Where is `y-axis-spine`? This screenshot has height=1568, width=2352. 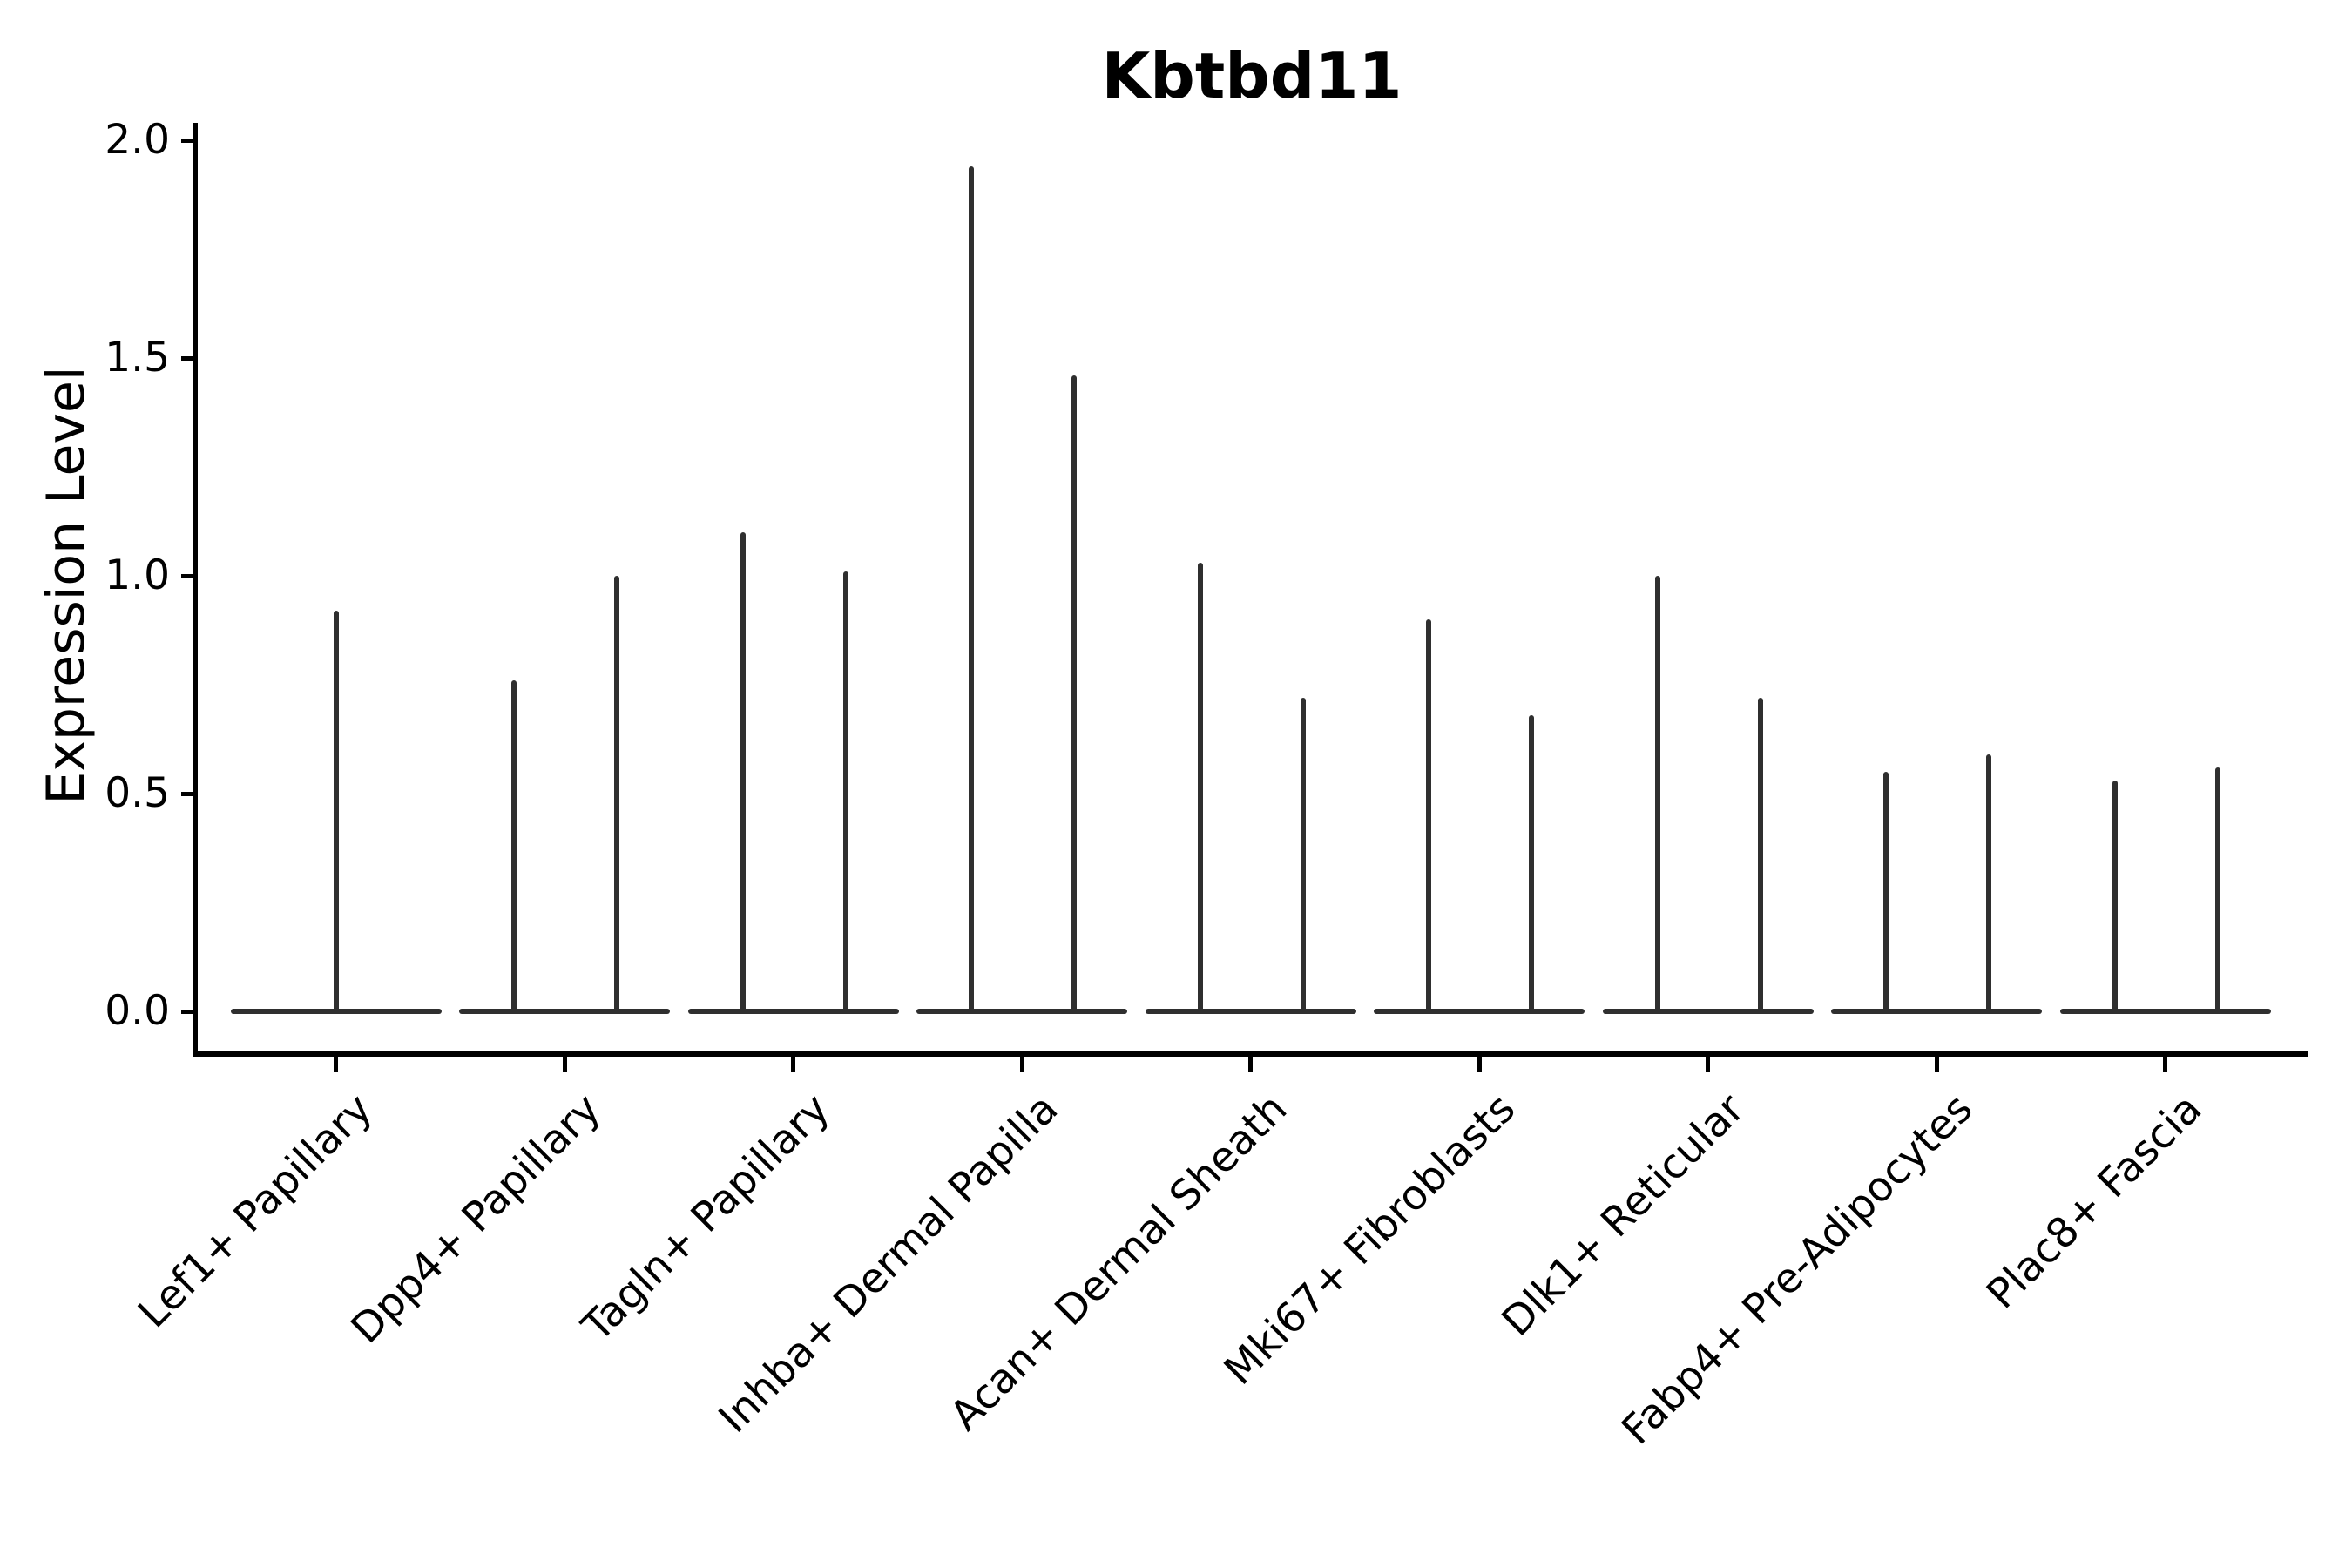
y-axis-spine is located at coordinates (195, 590).